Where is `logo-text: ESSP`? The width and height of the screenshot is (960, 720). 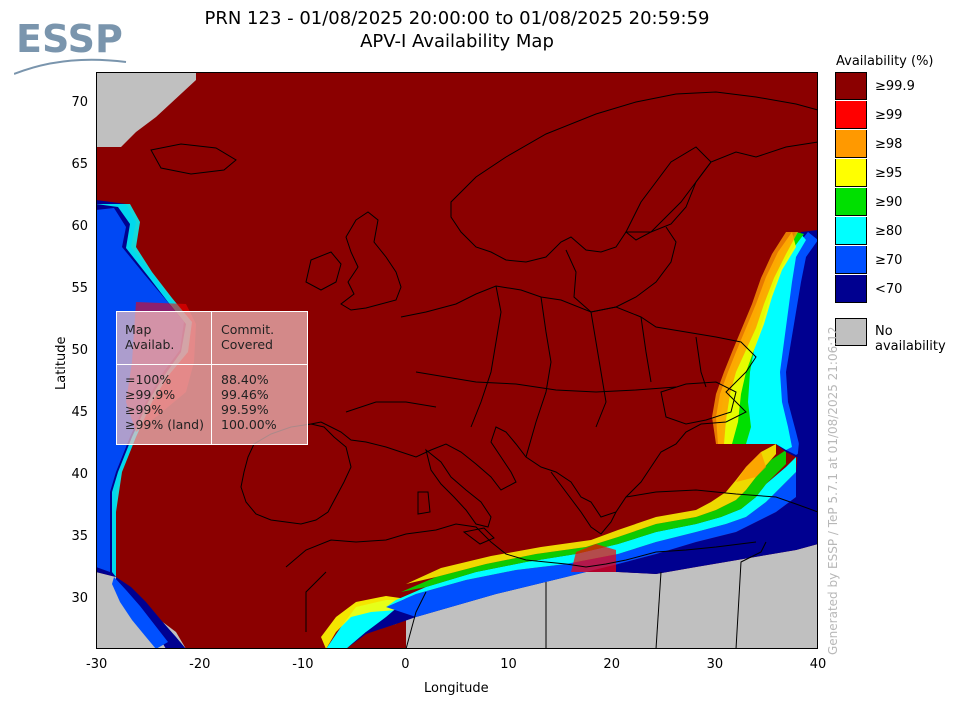
logo-text: ESSP is located at coordinates (69, 39).